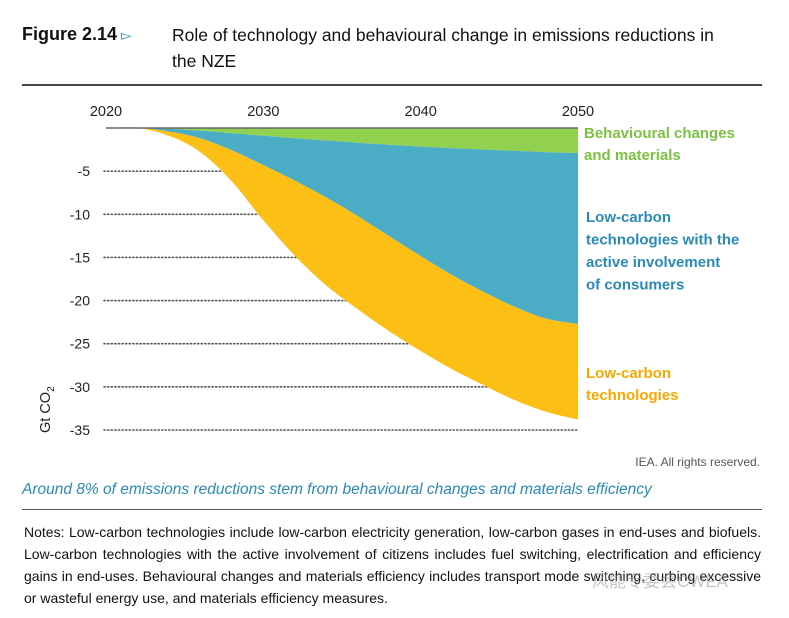 This screenshot has width=789, height=618. Describe the element at coordinates (47, 409) in the screenshot. I see `y-axis-label: Gt CO2` at that location.